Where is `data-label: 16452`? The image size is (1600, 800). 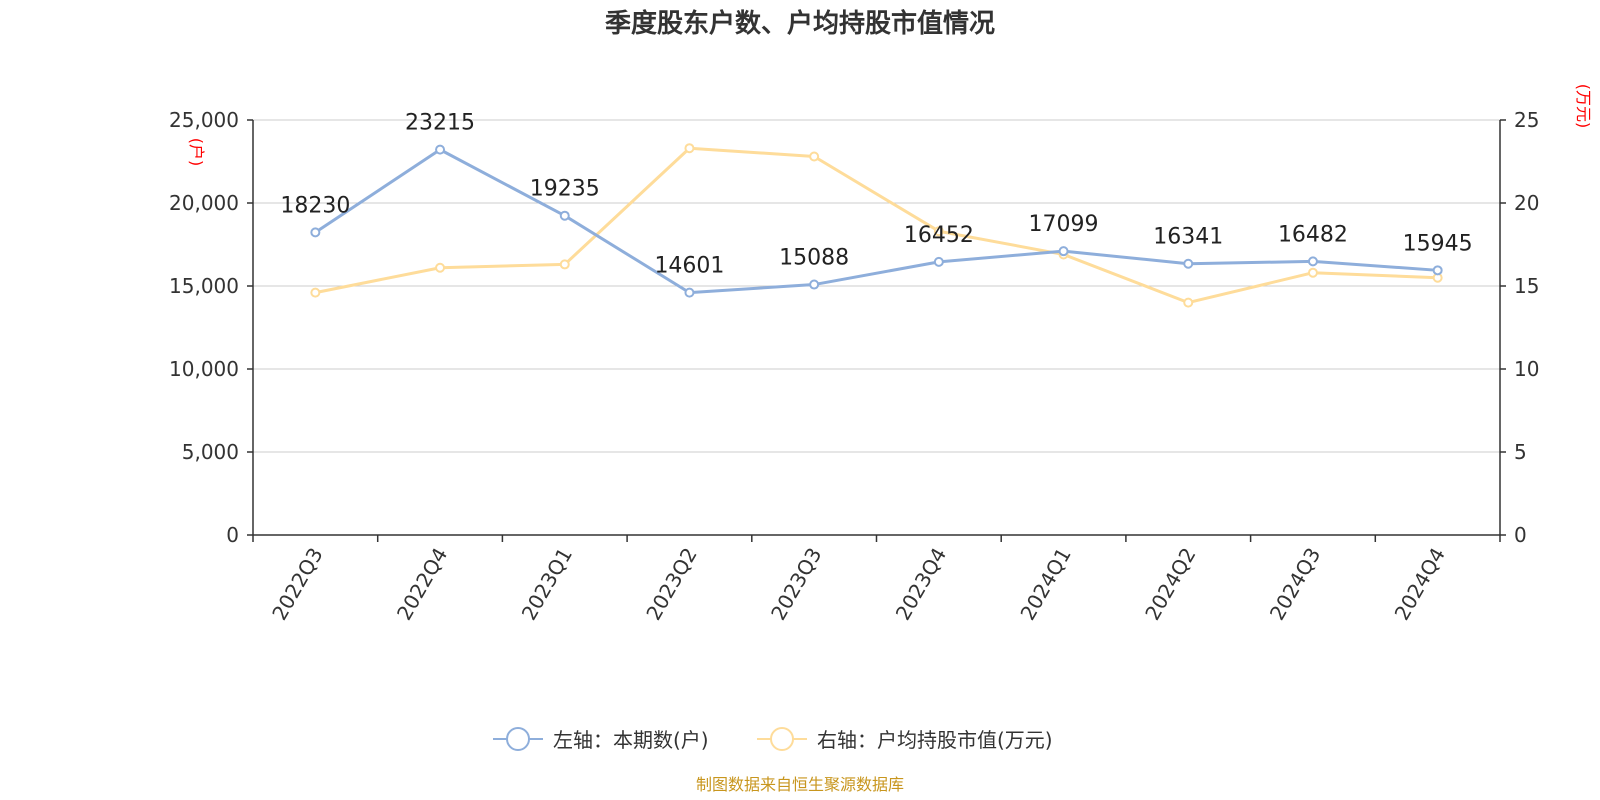 data-label: 16452 is located at coordinates (939, 235).